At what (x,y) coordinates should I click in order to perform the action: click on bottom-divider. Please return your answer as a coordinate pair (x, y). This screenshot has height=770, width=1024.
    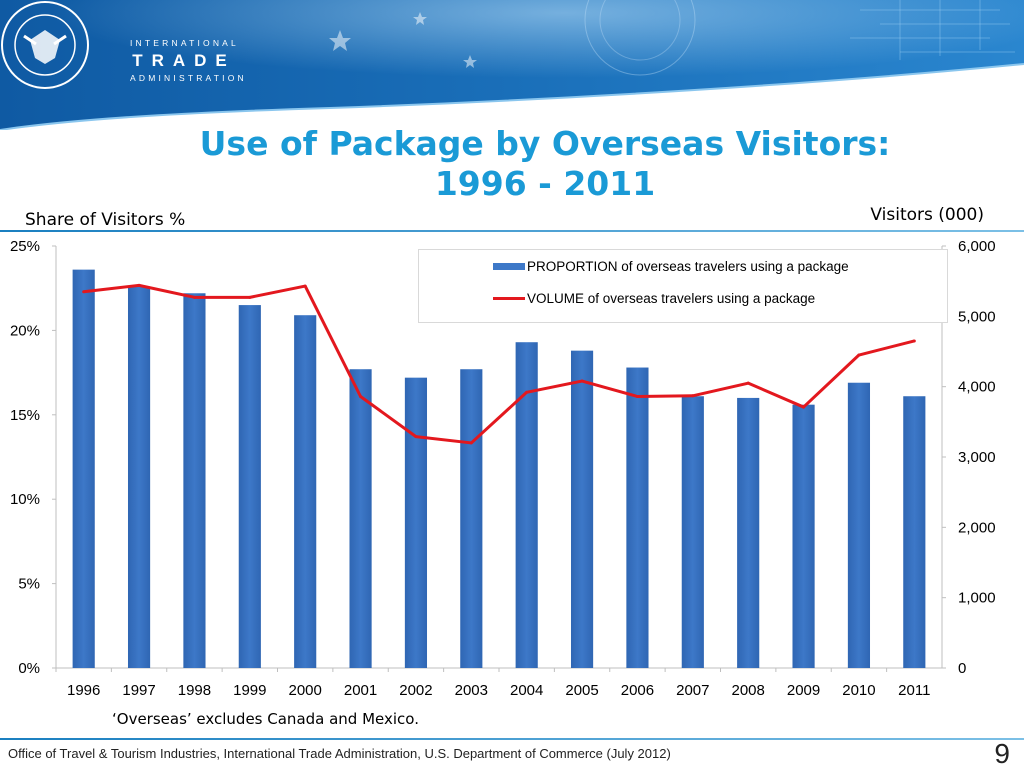
    Looking at the image, I should click on (512, 739).